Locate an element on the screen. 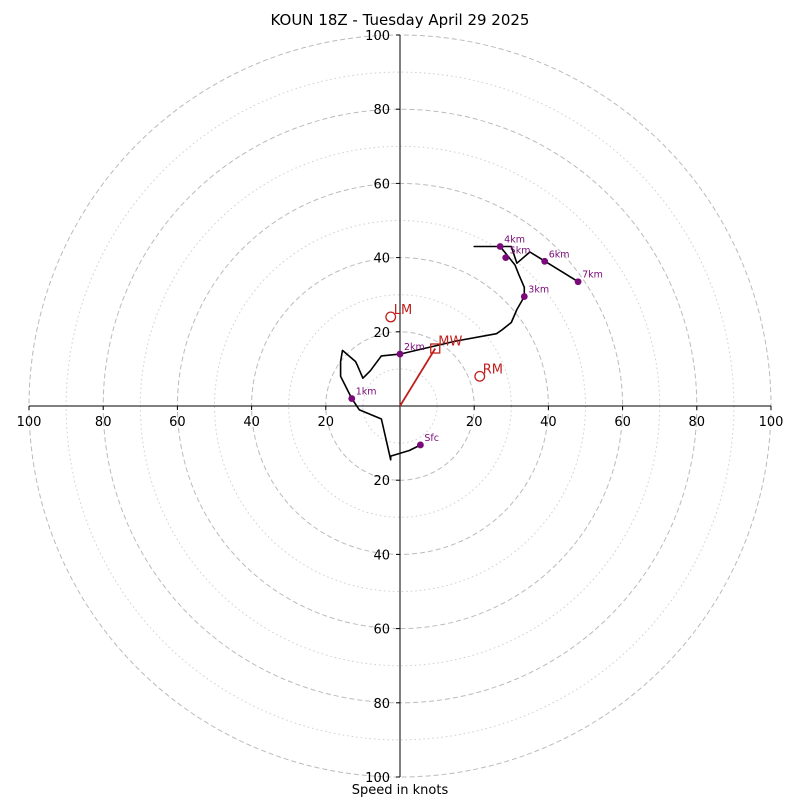 The height and width of the screenshot is (800, 800). y-tick-label-up-20: 20 is located at coordinates (381, 333).